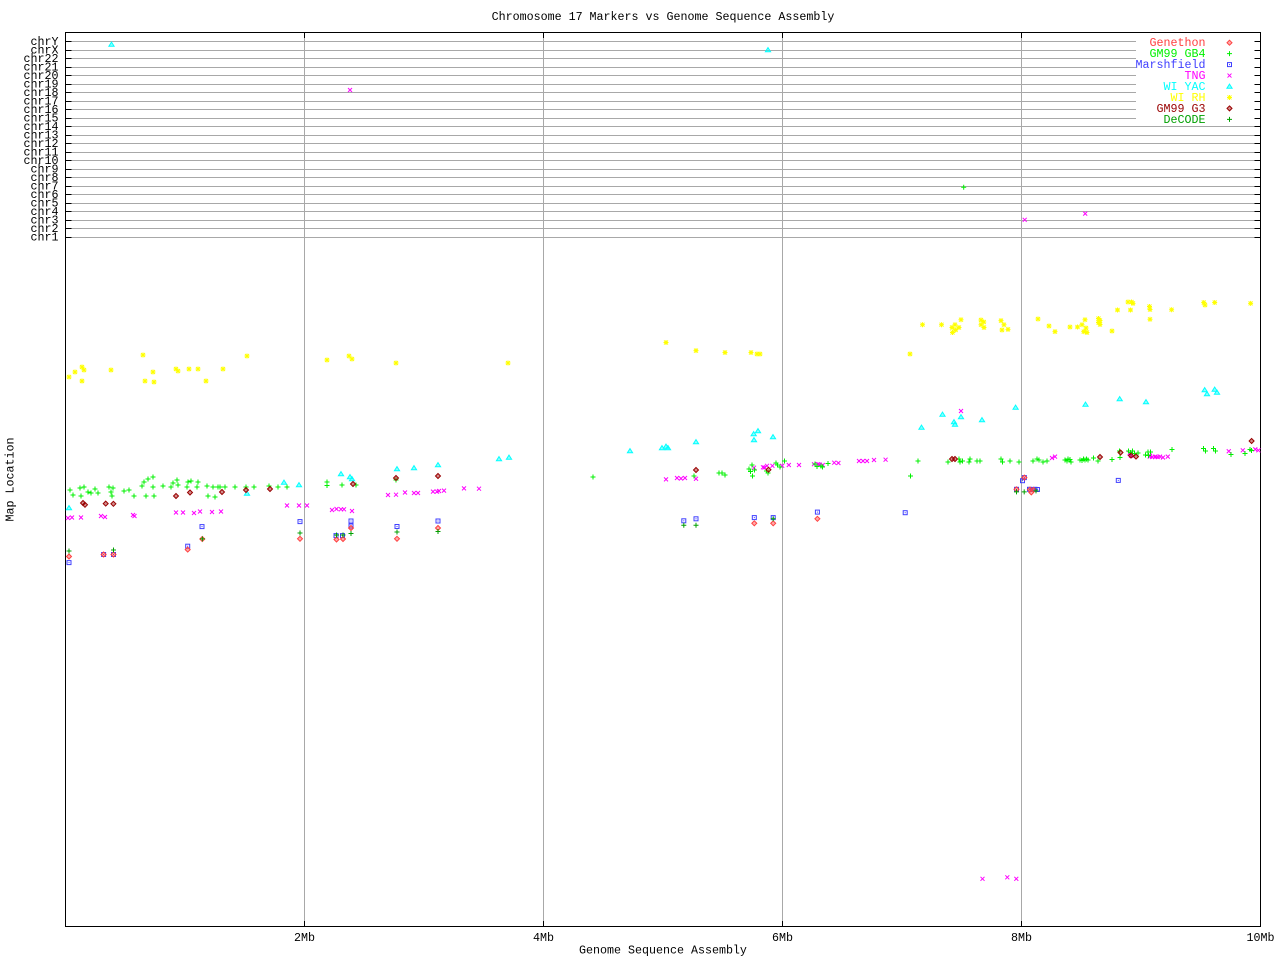 The image size is (1280, 965). I want to click on svg-text: chr15, so click(41, 118).